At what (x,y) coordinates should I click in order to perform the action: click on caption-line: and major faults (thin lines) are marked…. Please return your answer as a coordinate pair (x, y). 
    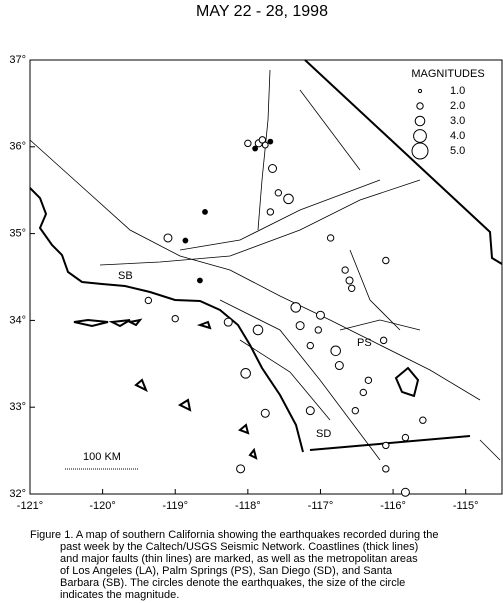
    Looking at the image, I should click on (239, 559).